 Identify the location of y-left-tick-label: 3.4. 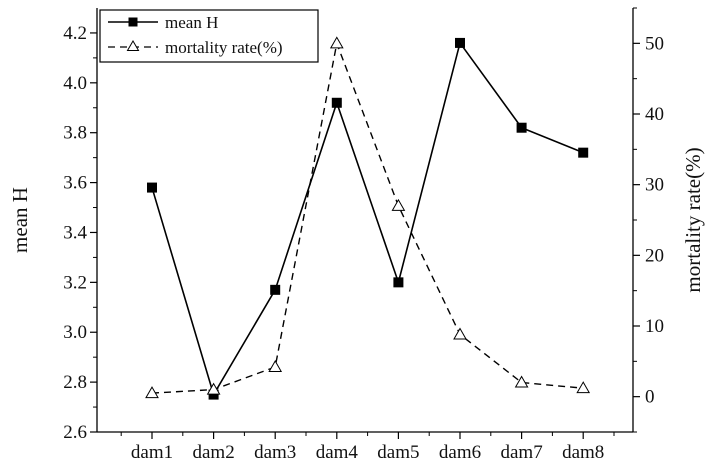
(75, 232).